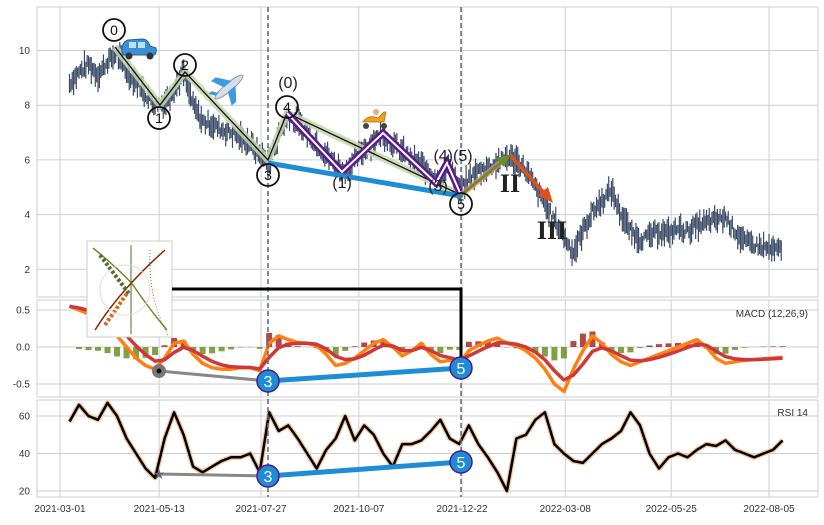 The width and height of the screenshot is (824, 525). I want to click on macd-label-text: 3, so click(268, 382).